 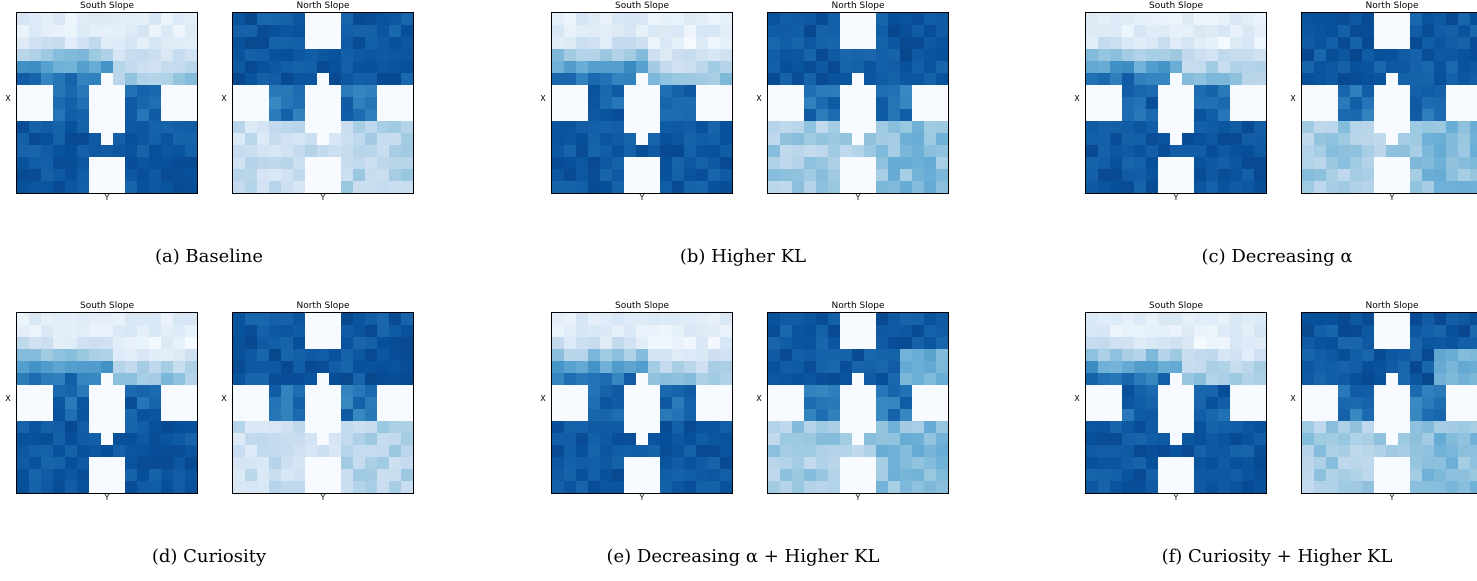 I want to click on heatmap-grid, so click(x=323, y=103).